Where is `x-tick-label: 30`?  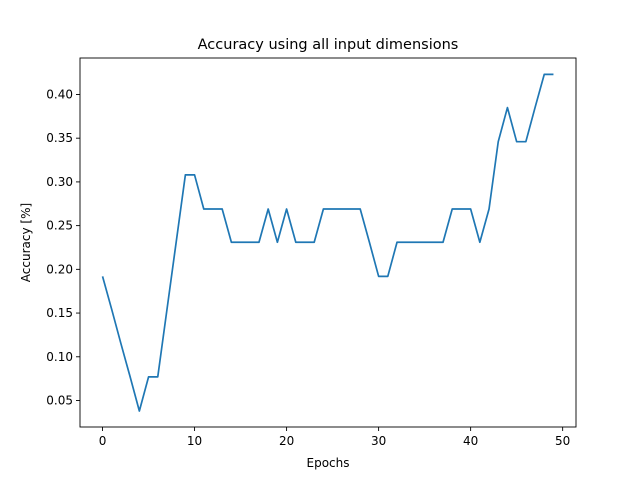 x-tick-label: 30 is located at coordinates (378, 441).